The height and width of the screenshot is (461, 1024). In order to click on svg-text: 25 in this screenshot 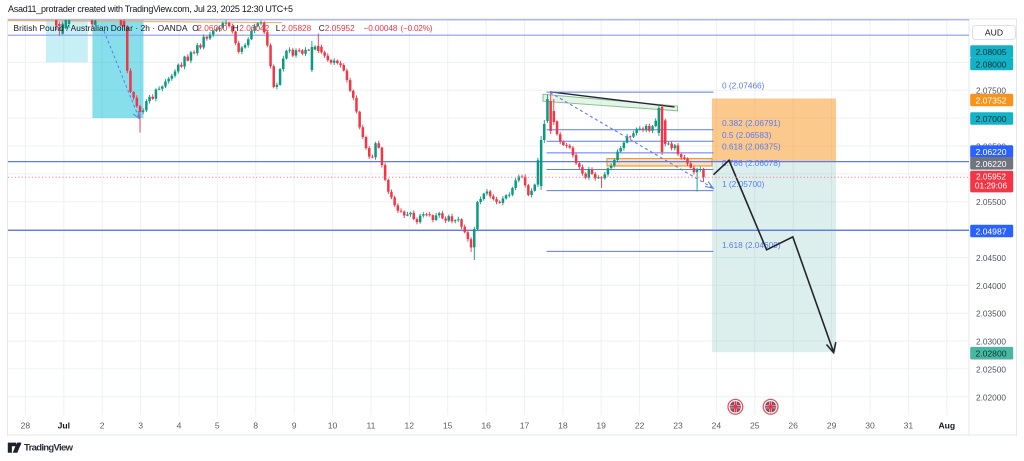, I will do `click(755, 426)`.